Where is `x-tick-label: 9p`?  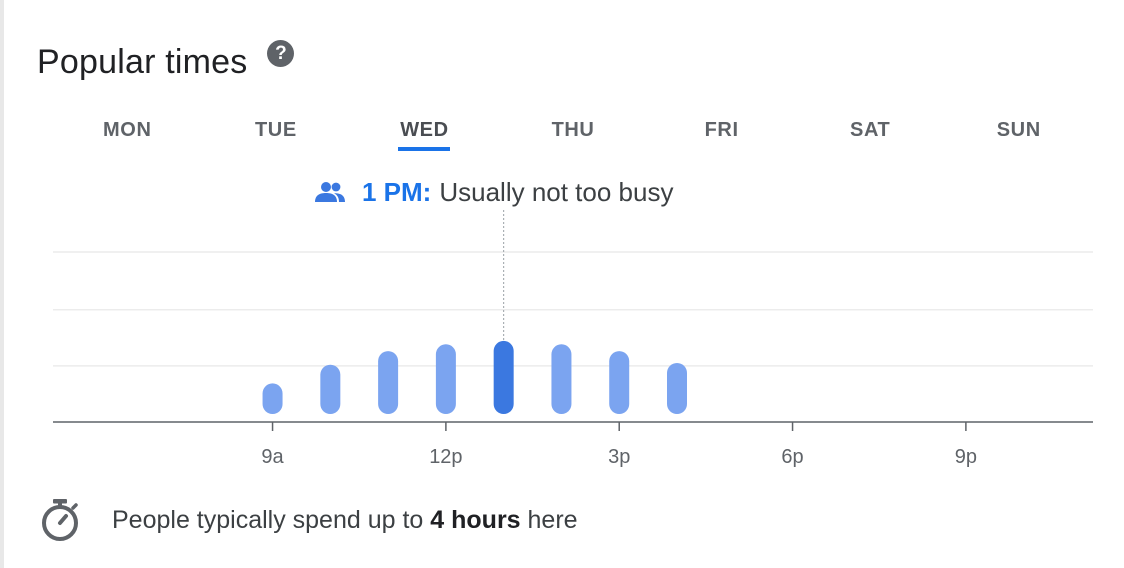 x-tick-label: 9p is located at coordinates (966, 457).